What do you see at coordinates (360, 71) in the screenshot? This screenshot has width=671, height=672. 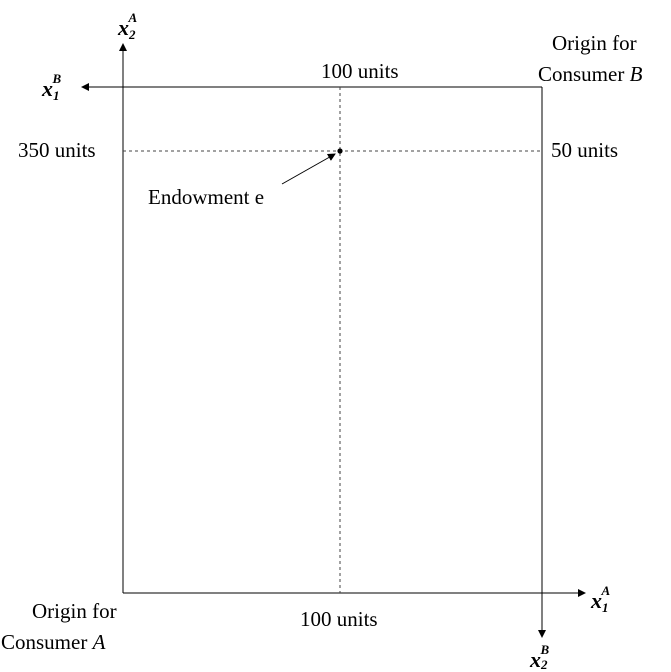 I see `top-units-label: 100 units` at bounding box center [360, 71].